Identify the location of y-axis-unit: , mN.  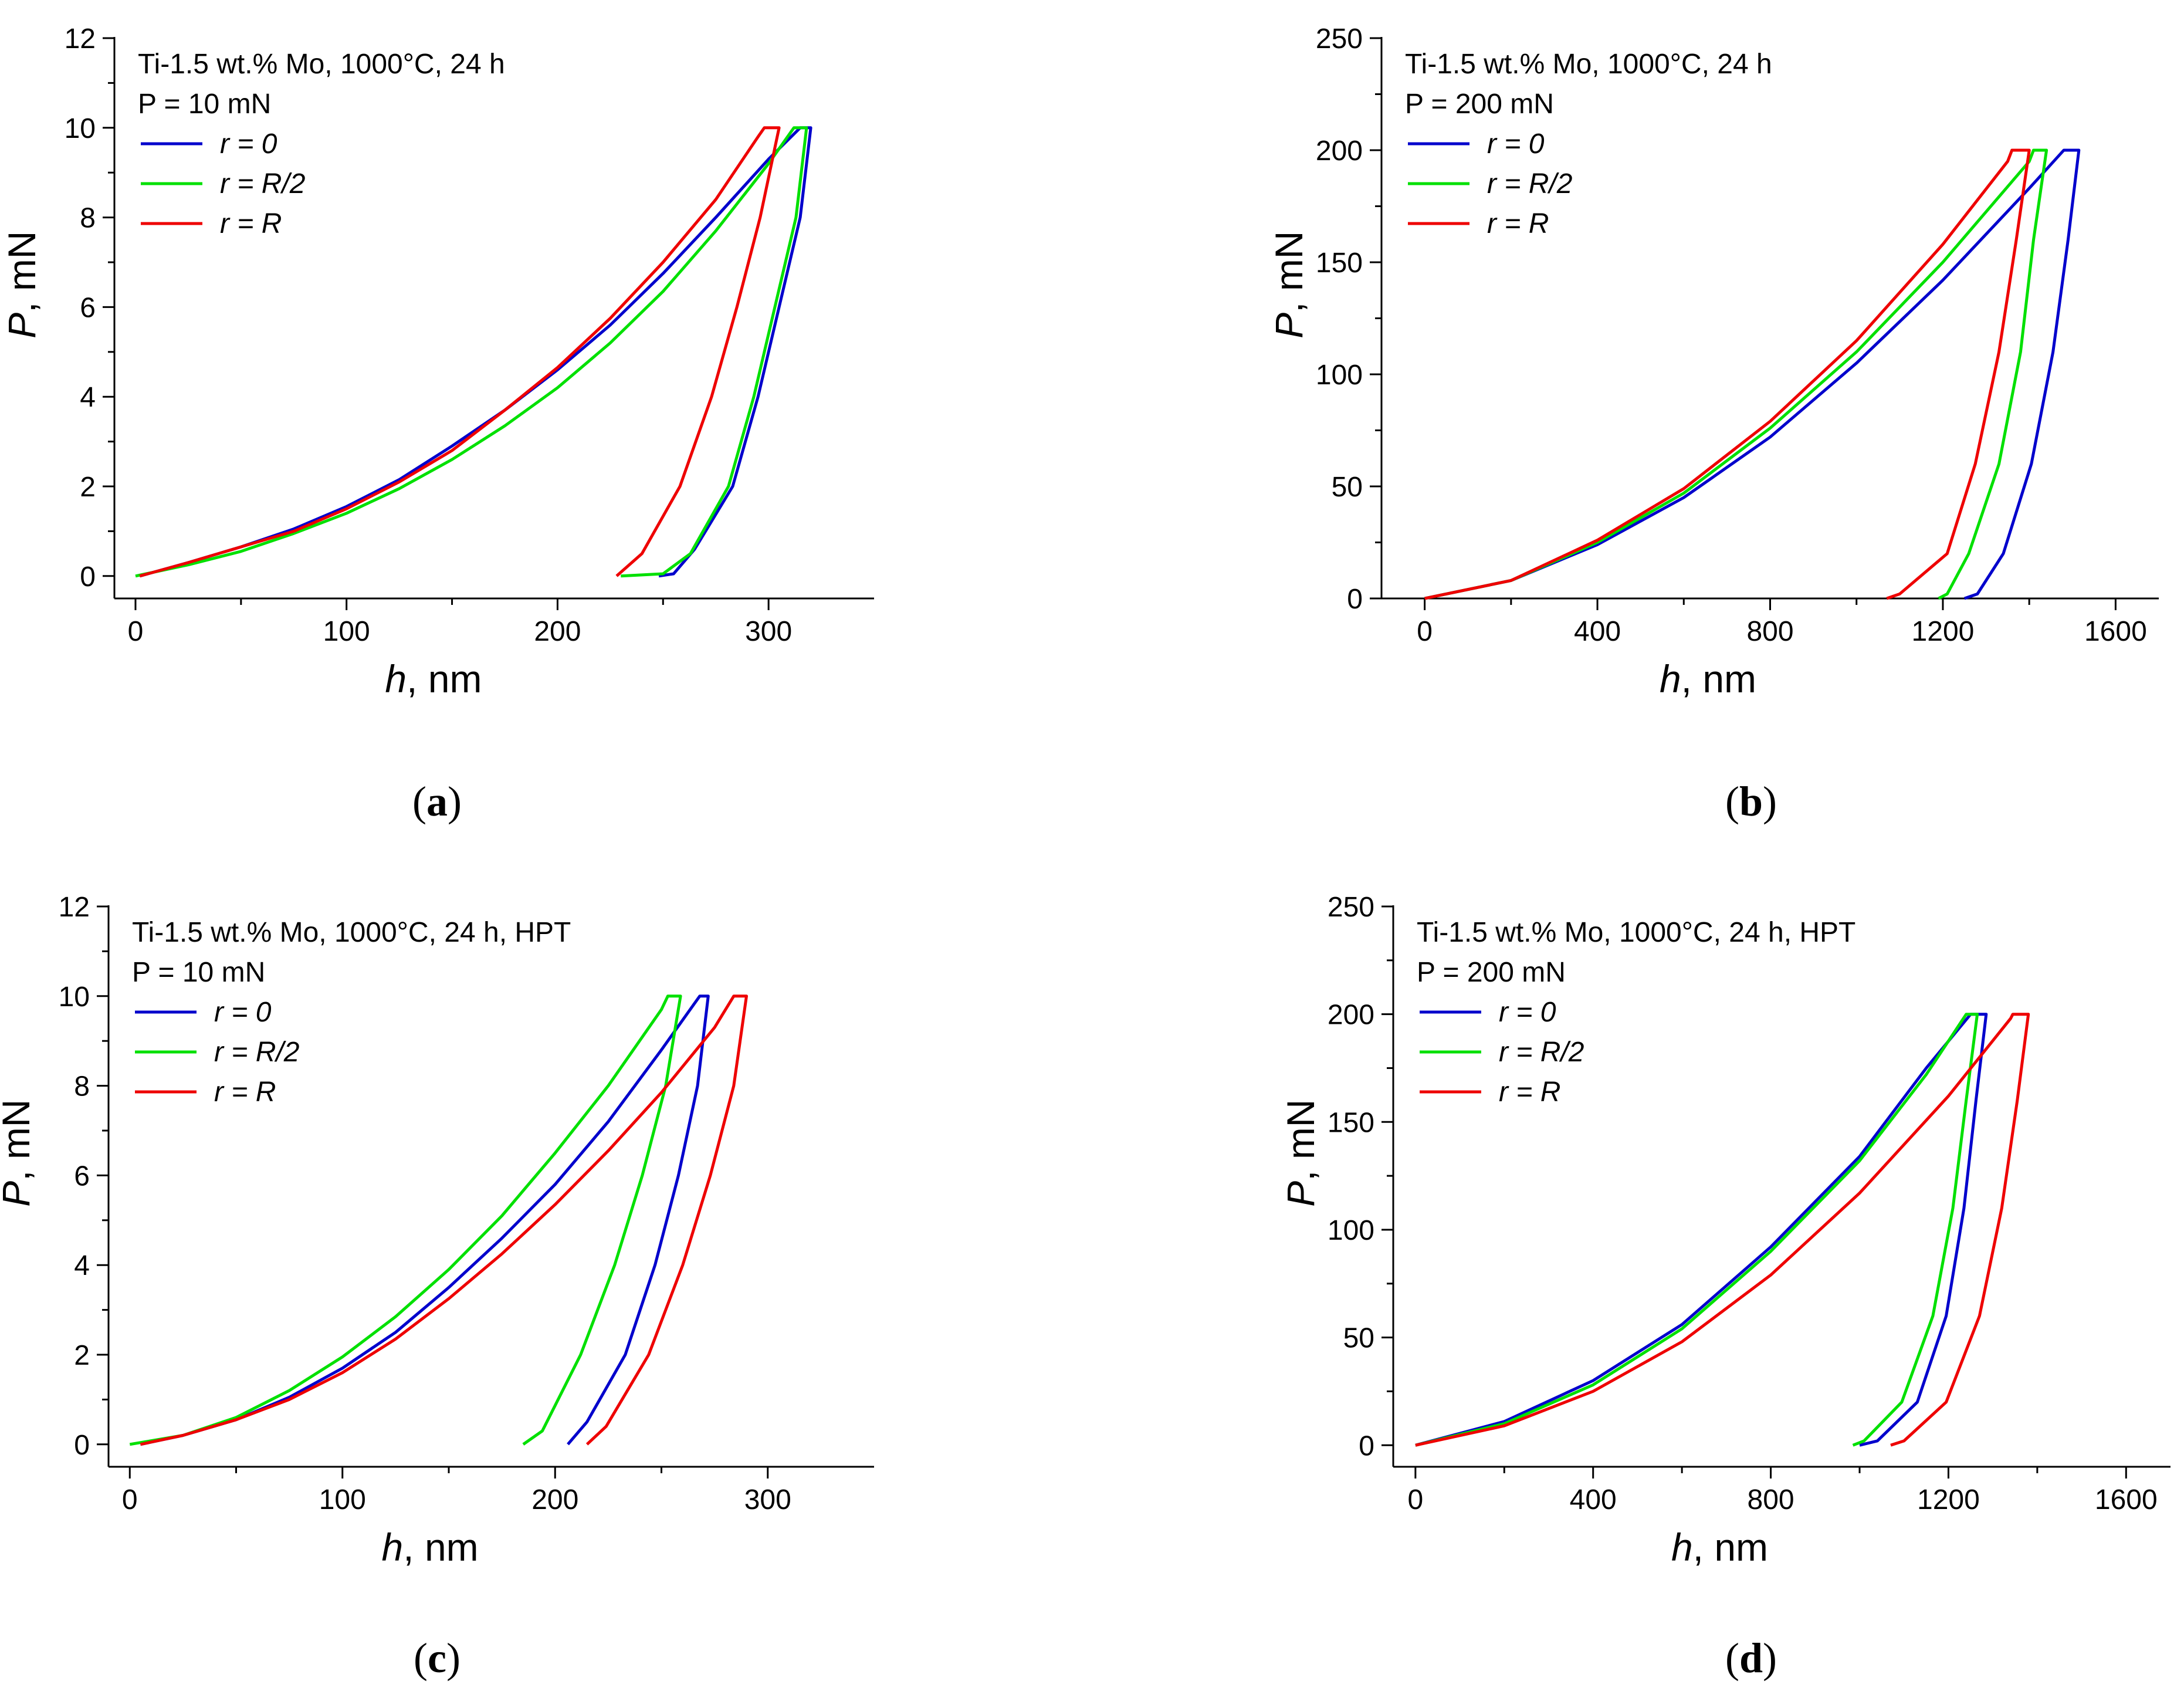
(19, 1140).